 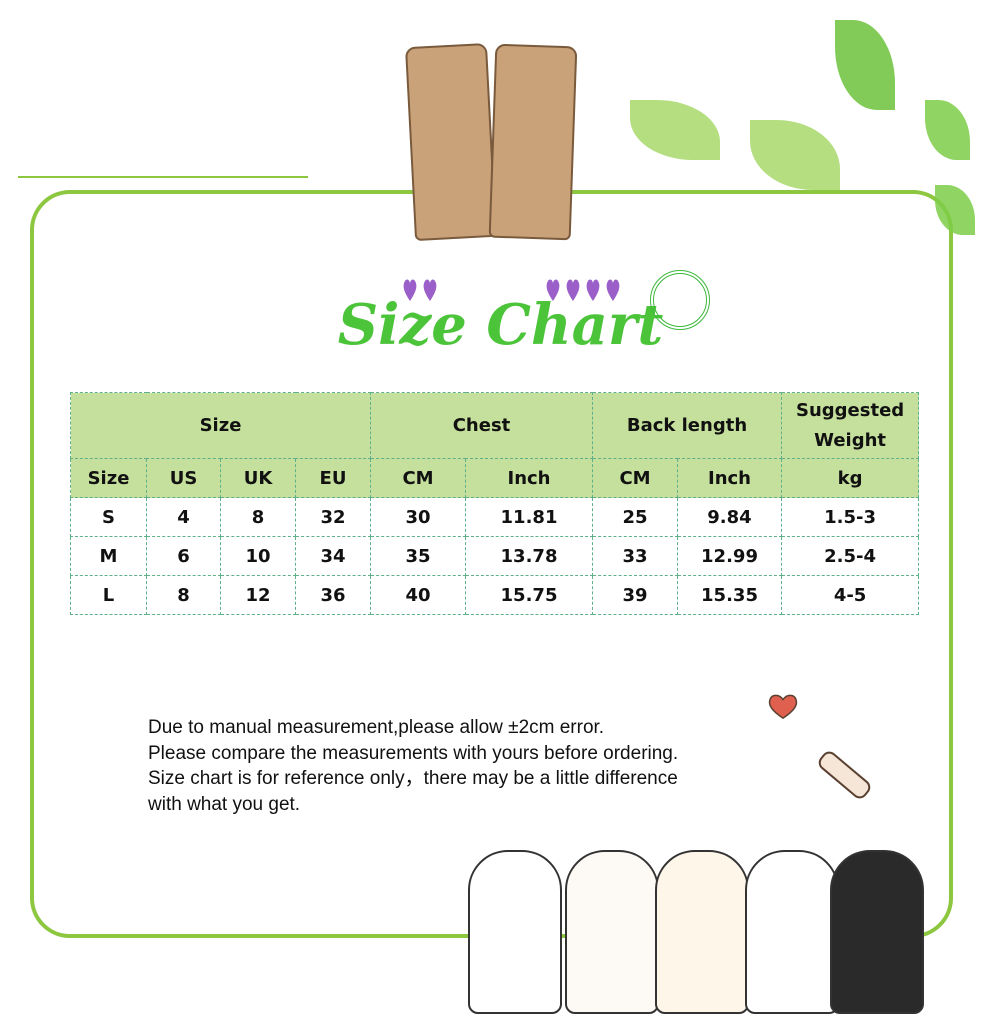 I want to click on table-cell: M, so click(x=108, y=556).